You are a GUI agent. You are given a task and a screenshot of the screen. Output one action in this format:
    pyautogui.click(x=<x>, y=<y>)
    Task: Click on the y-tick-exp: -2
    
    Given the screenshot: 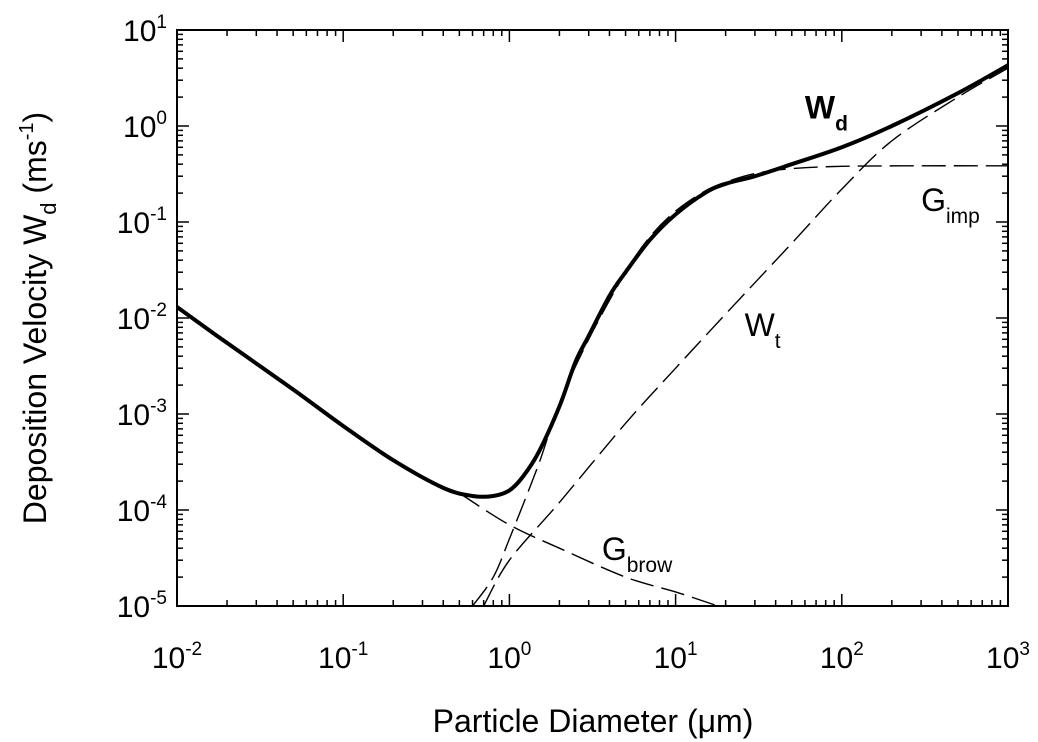 What is the action you would take?
    pyautogui.click(x=158, y=310)
    